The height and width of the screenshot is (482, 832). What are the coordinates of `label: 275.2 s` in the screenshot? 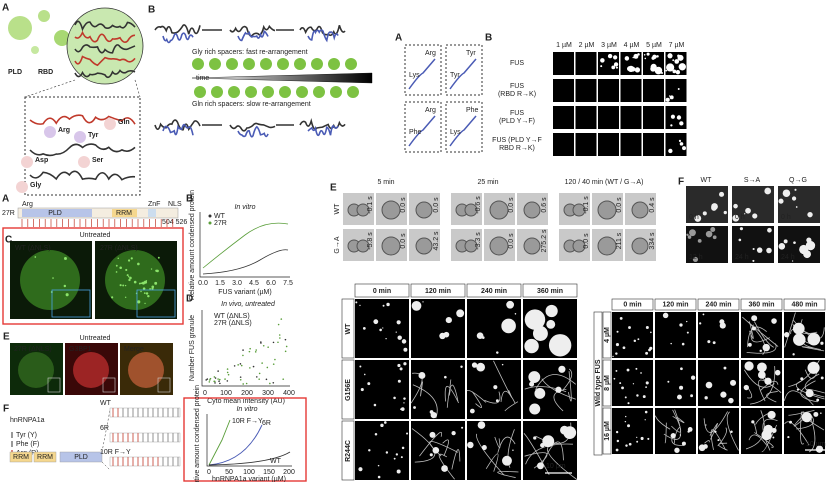 It's located at (544, 240).